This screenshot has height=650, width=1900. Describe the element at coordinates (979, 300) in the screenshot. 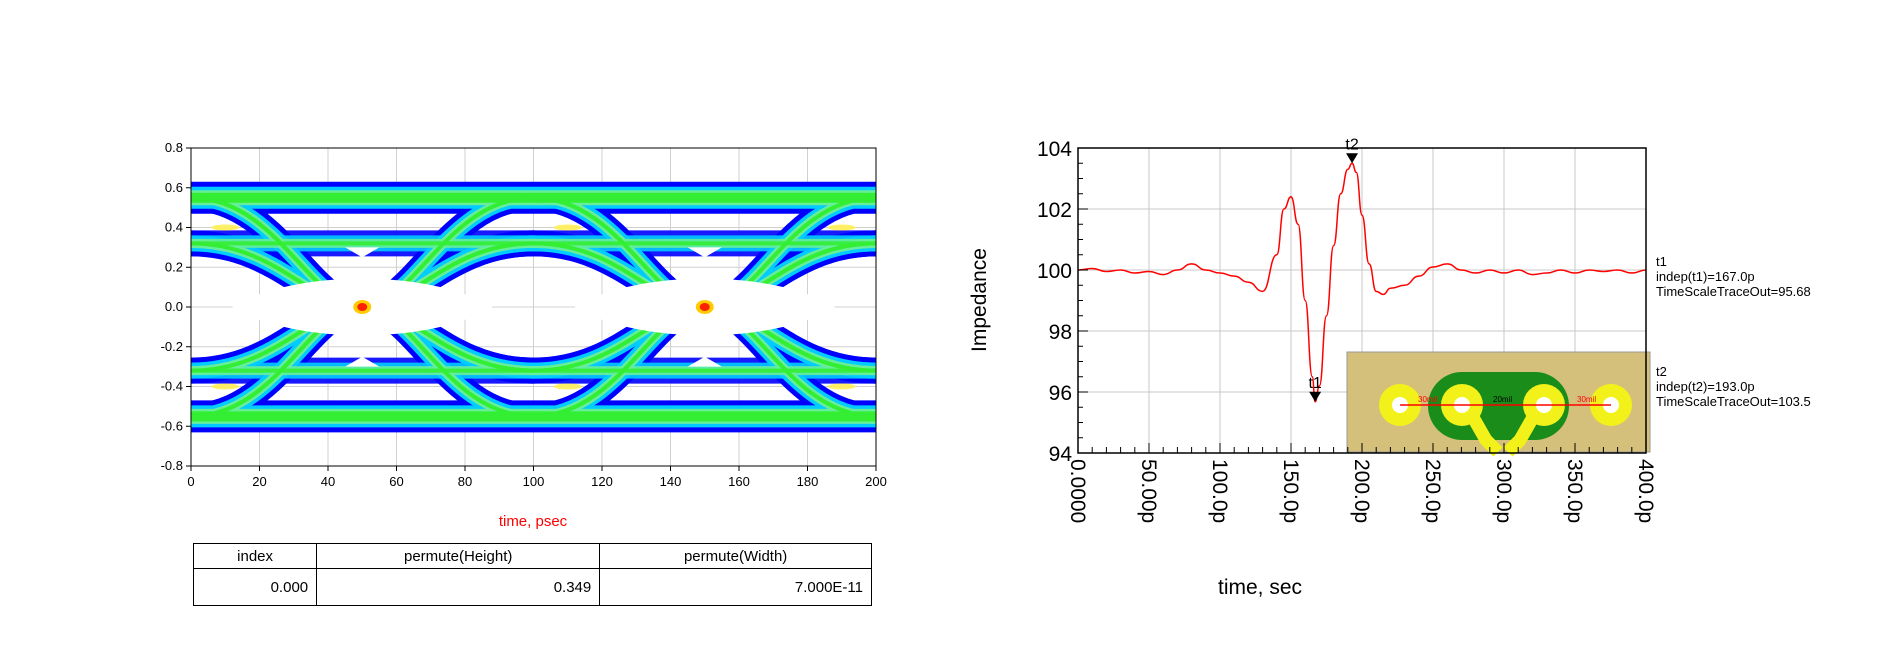

I see `impedance-y-axis-label: Impedance` at that location.